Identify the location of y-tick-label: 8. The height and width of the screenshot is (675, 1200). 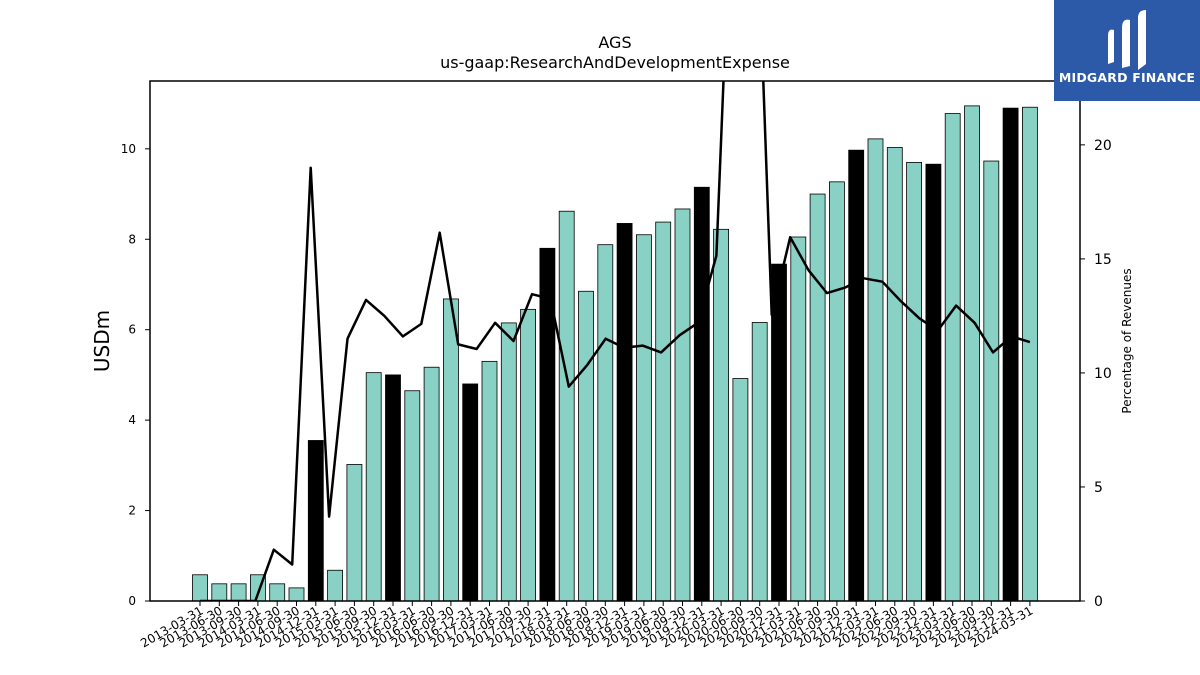
(132, 239).